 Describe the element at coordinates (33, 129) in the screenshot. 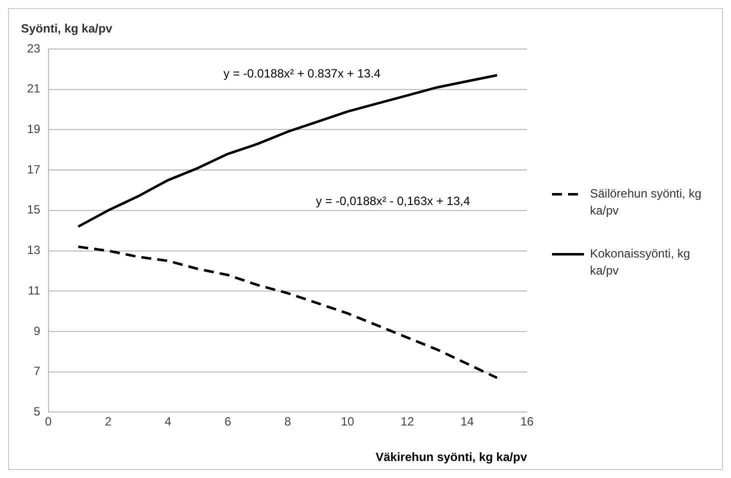

I see `y-tick-label: 19` at that location.